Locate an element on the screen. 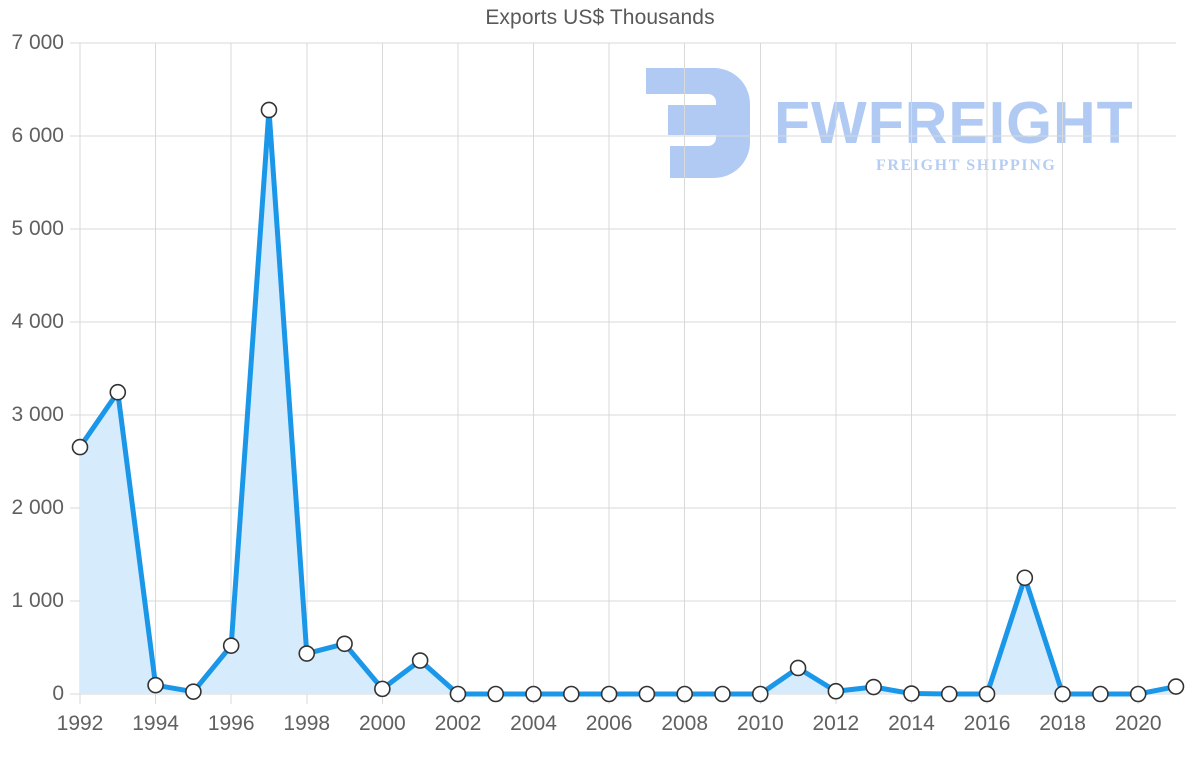  x-axis-tick-label: 2014 is located at coordinates (911, 723).